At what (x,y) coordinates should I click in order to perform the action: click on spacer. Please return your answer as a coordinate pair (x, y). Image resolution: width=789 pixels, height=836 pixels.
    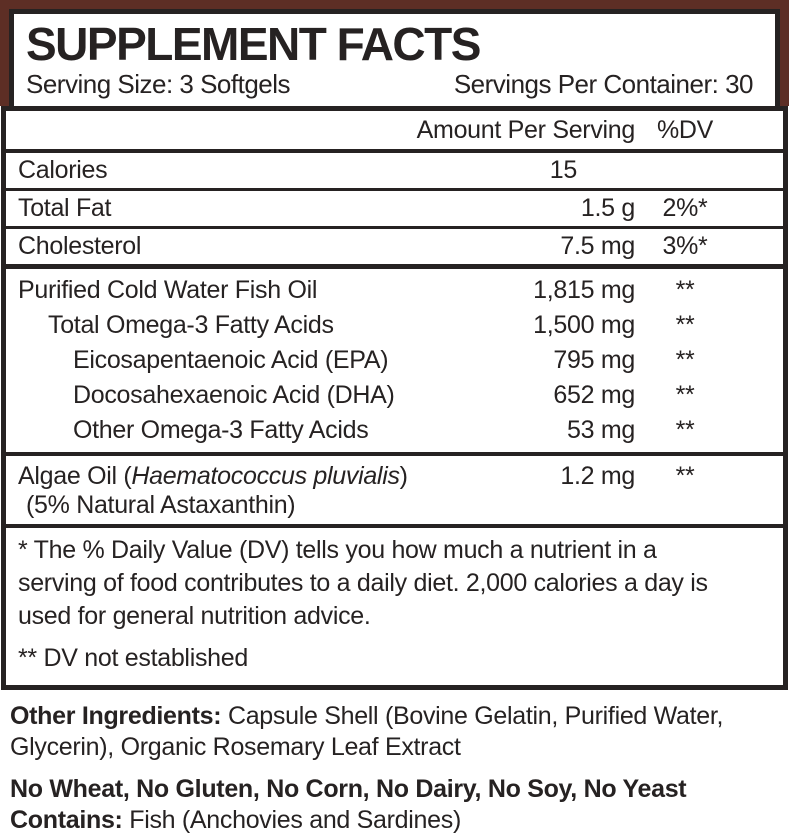
    Looking at the image, I should click on (393, 768).